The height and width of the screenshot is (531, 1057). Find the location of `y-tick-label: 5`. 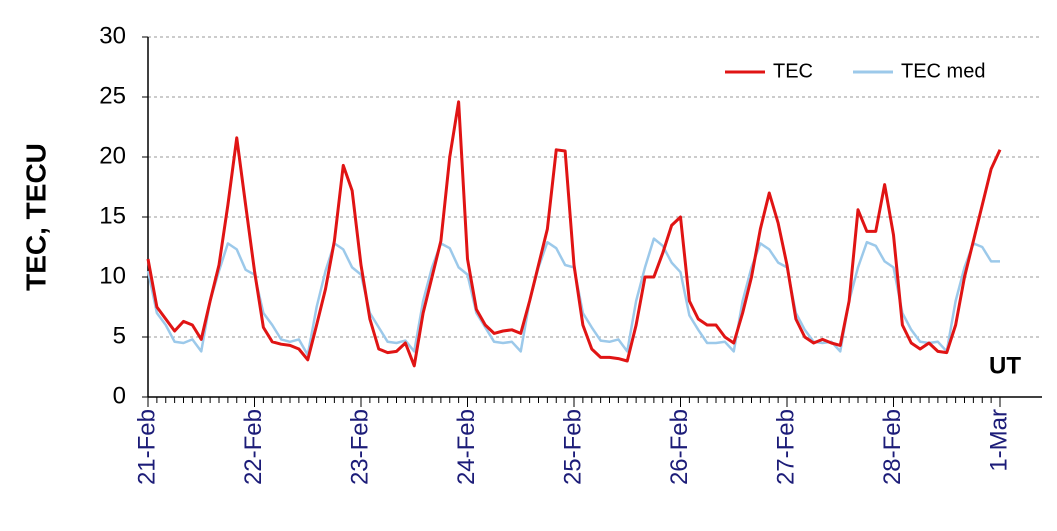

y-tick-label: 5 is located at coordinates (119, 335).